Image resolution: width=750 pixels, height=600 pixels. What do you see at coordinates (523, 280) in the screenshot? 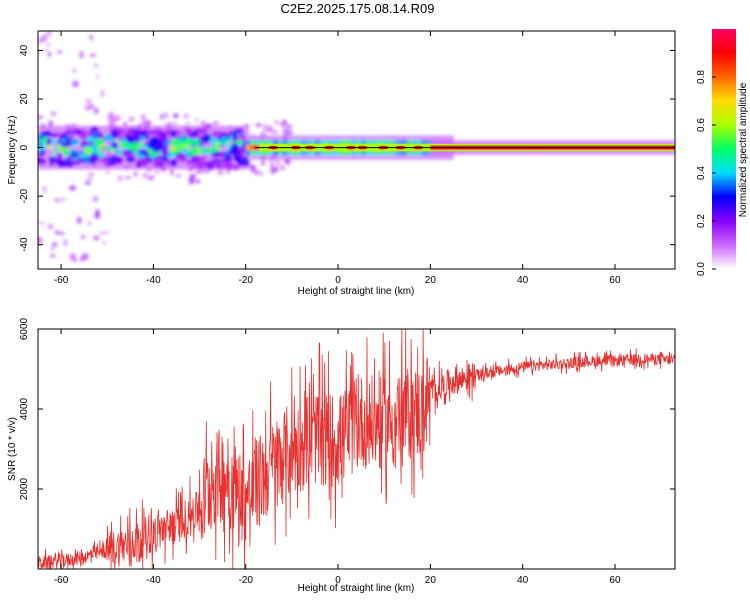
I see `spectrogram-x-tick-label: 40` at bounding box center [523, 280].